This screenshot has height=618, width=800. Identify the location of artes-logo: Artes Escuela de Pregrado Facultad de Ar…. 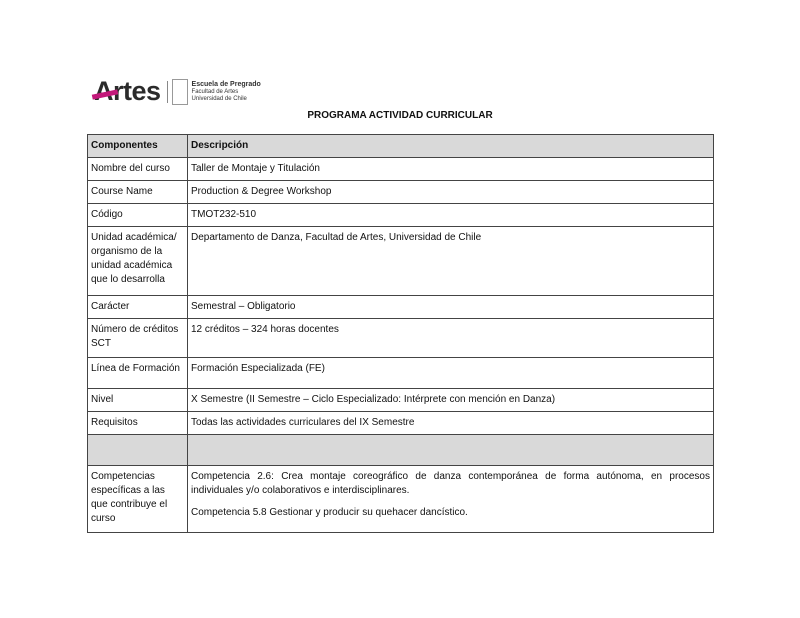
(177, 91).